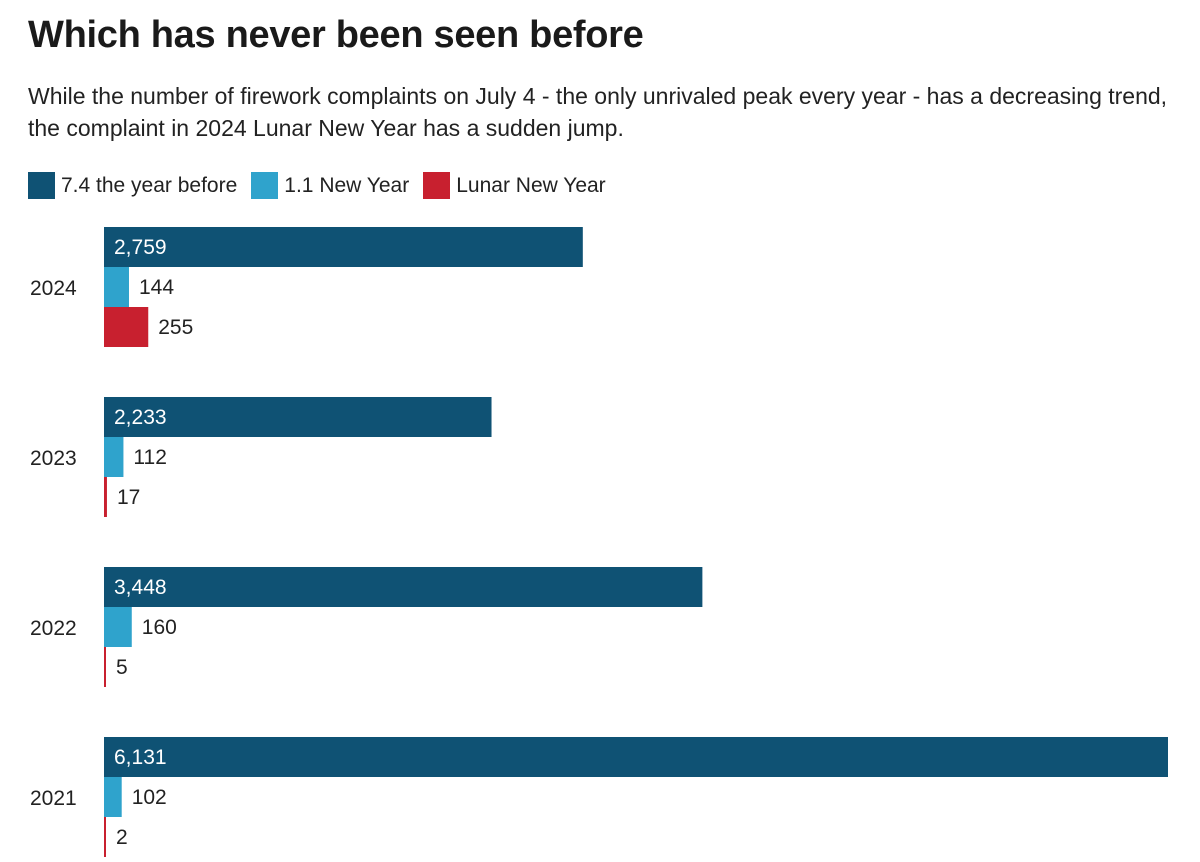  I want to click on value-label-new-year-2021: 102, so click(149, 797).